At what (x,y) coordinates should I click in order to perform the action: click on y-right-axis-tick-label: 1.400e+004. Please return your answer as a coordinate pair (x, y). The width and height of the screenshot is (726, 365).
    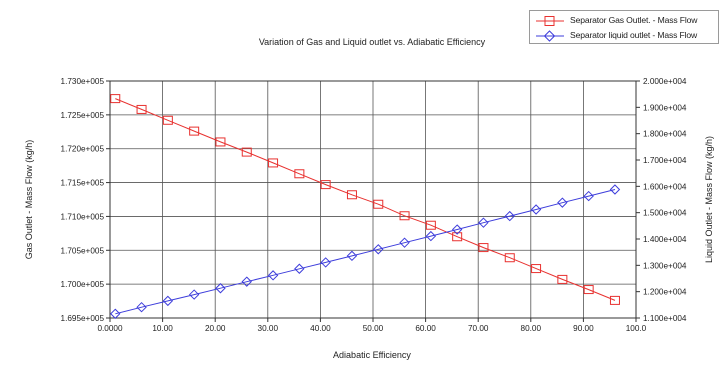
    Looking at the image, I should click on (665, 239).